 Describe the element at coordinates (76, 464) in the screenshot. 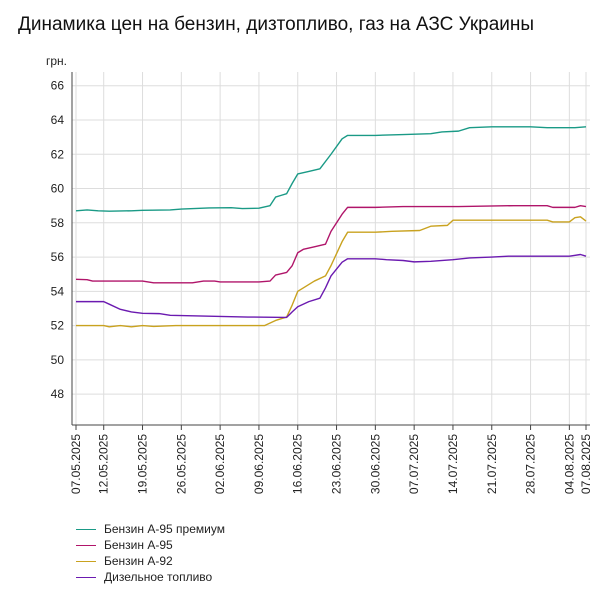

I see `x-tick-label: 07.05.2025` at that location.